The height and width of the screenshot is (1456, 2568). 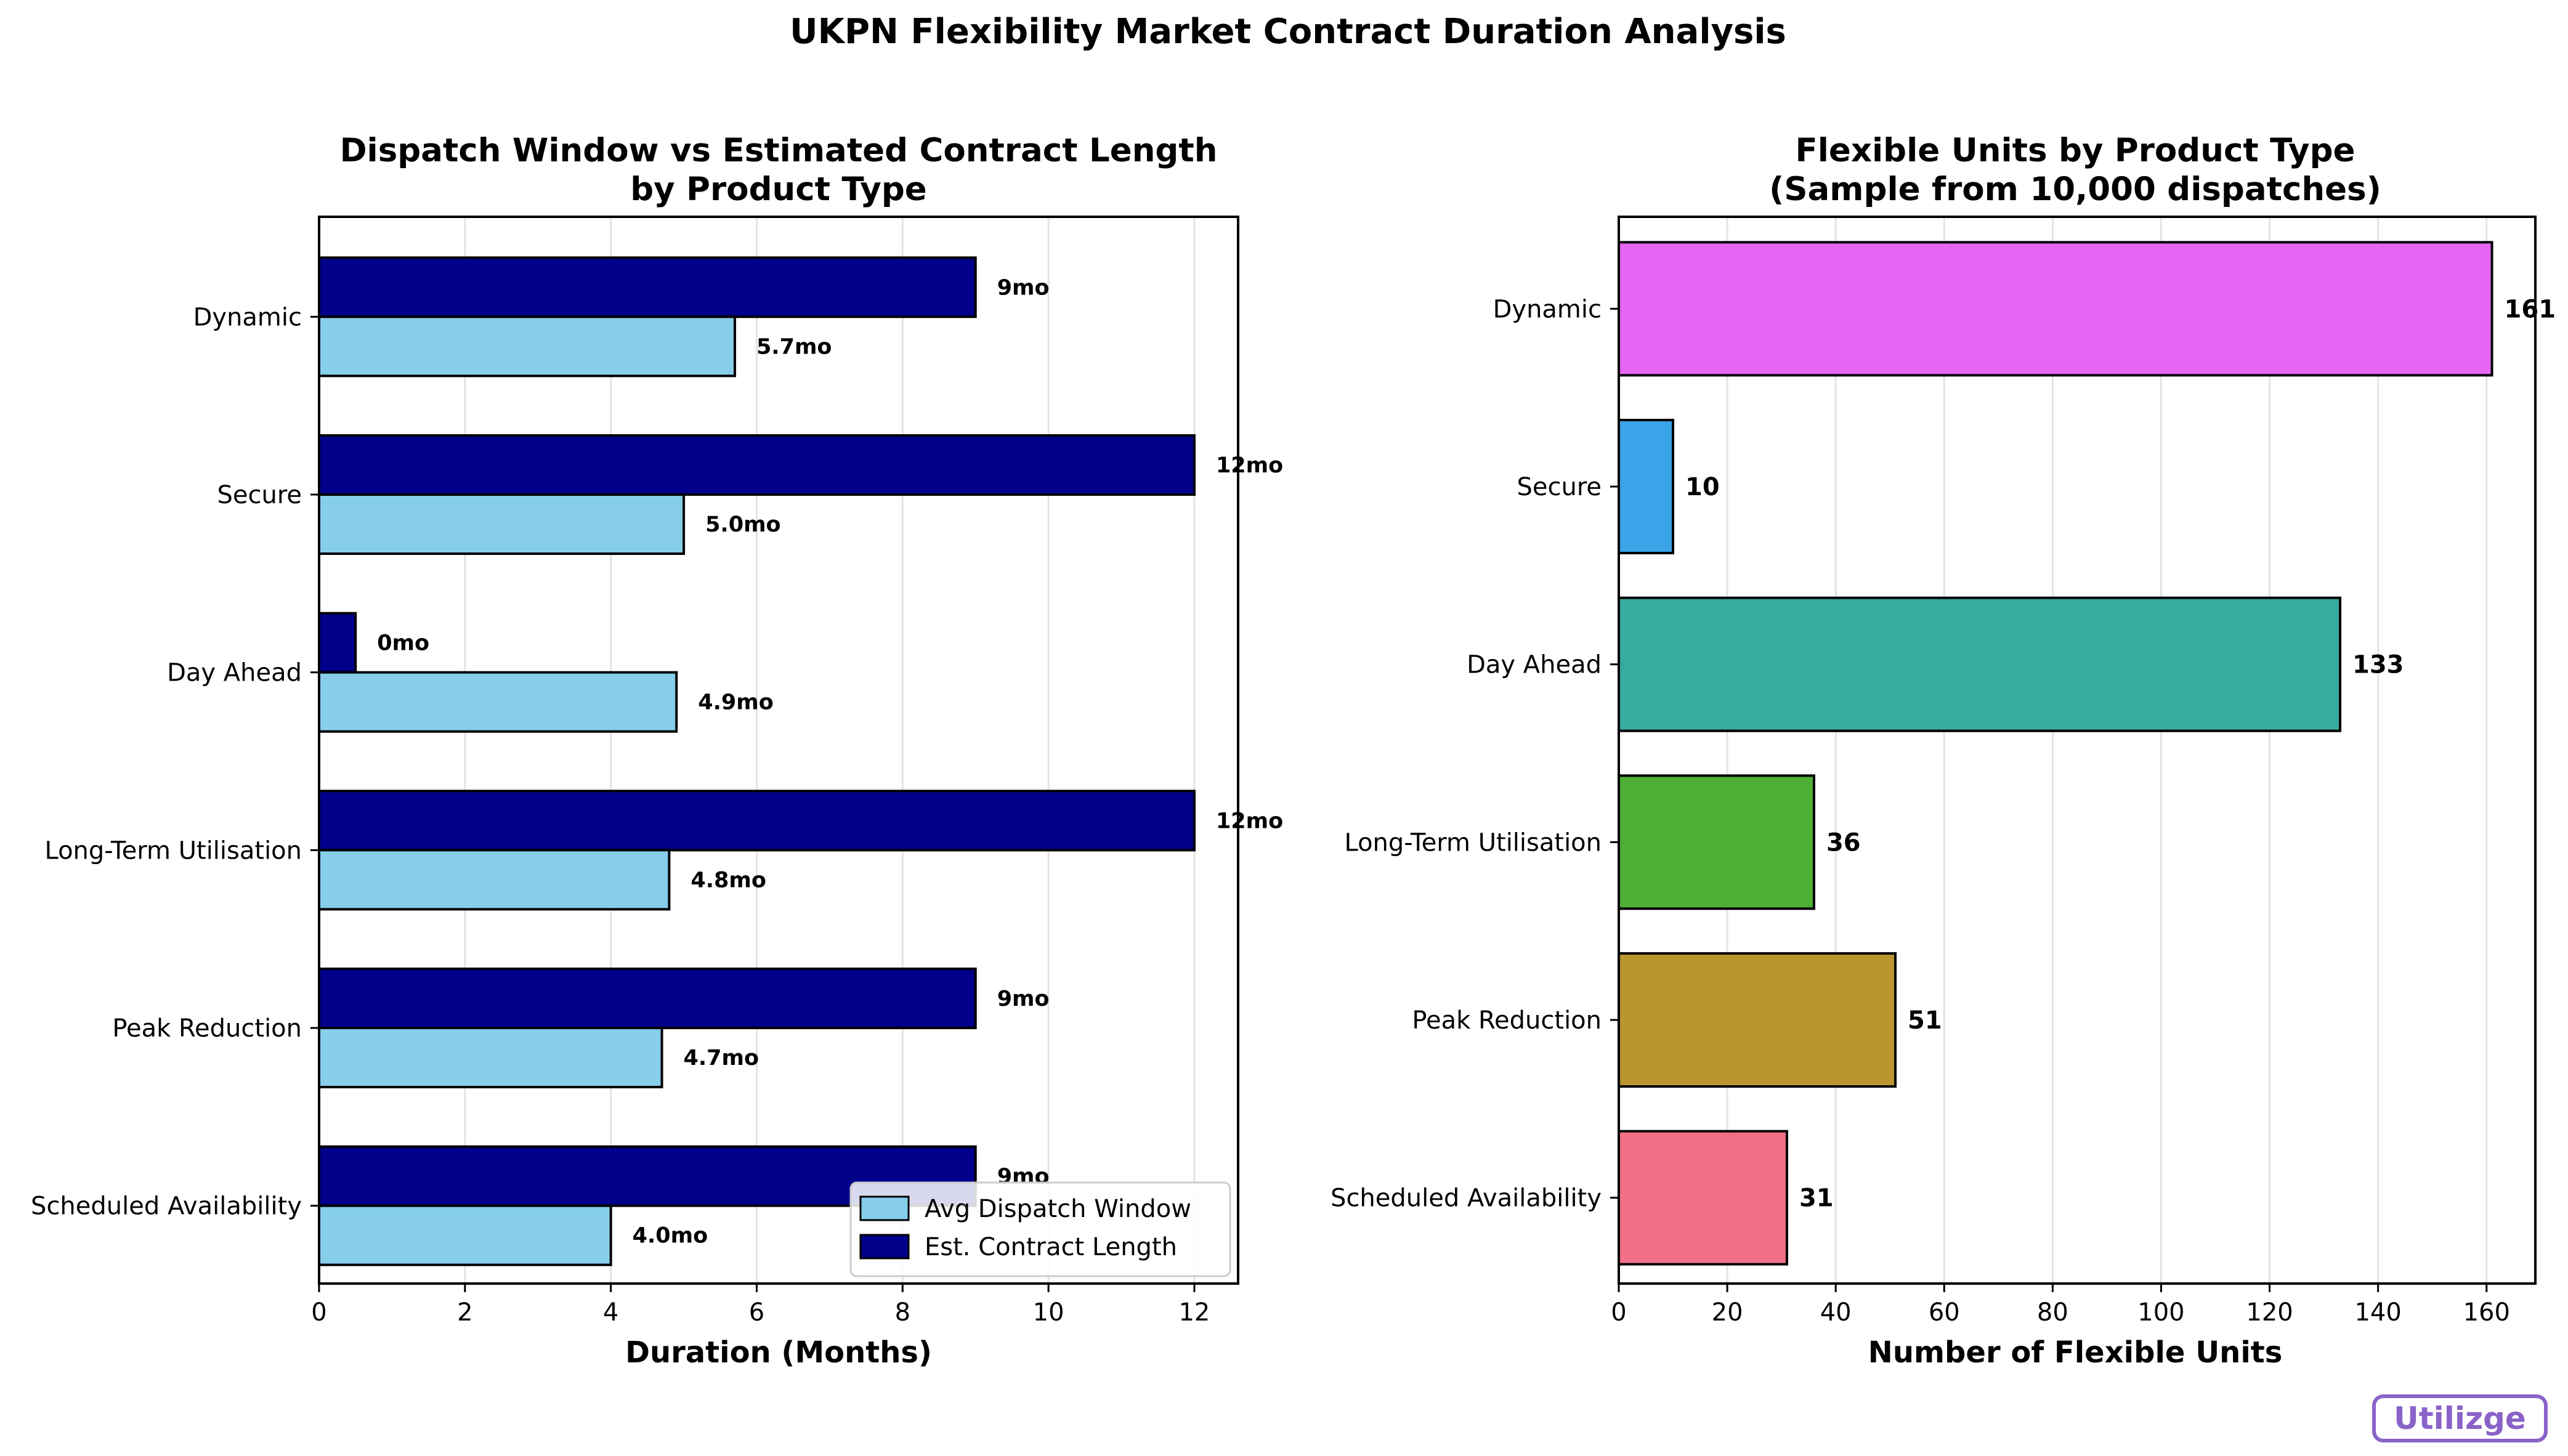 I want to click on label-units-secure: 10, so click(x=1702, y=487).